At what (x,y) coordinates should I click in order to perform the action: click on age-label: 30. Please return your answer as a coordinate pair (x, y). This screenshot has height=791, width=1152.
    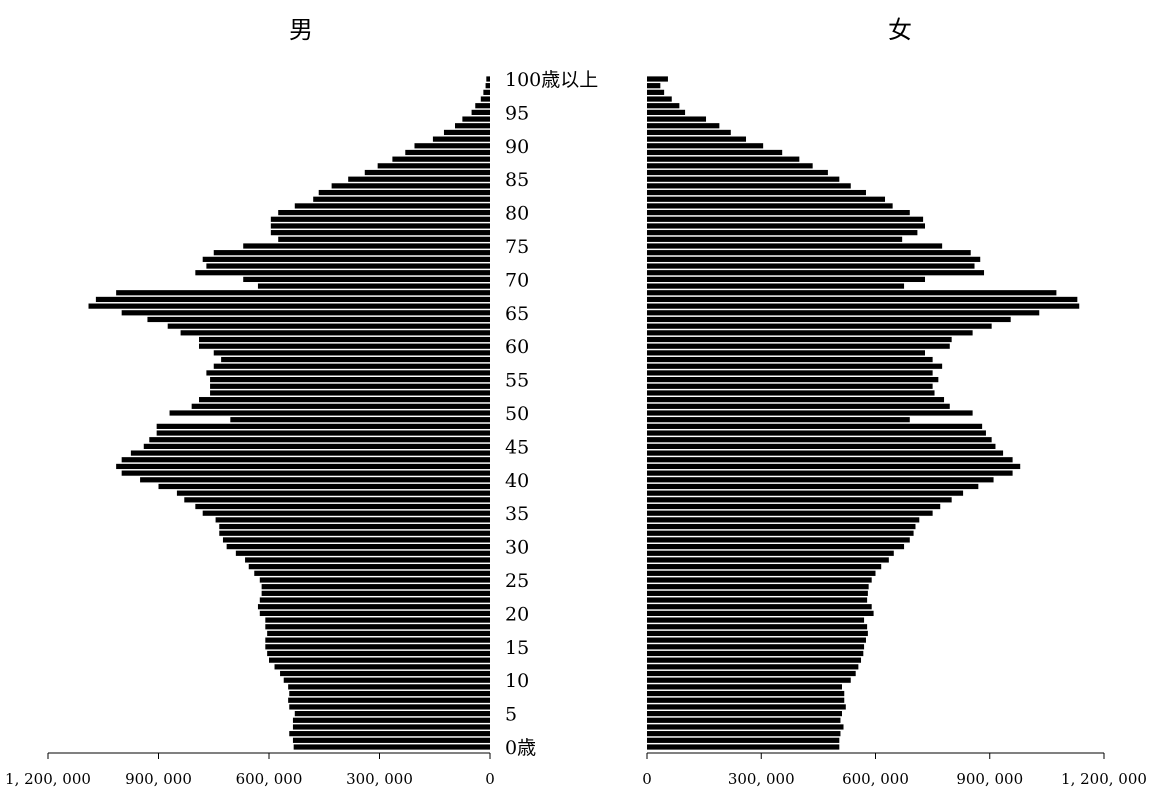
    Looking at the image, I should click on (517, 548).